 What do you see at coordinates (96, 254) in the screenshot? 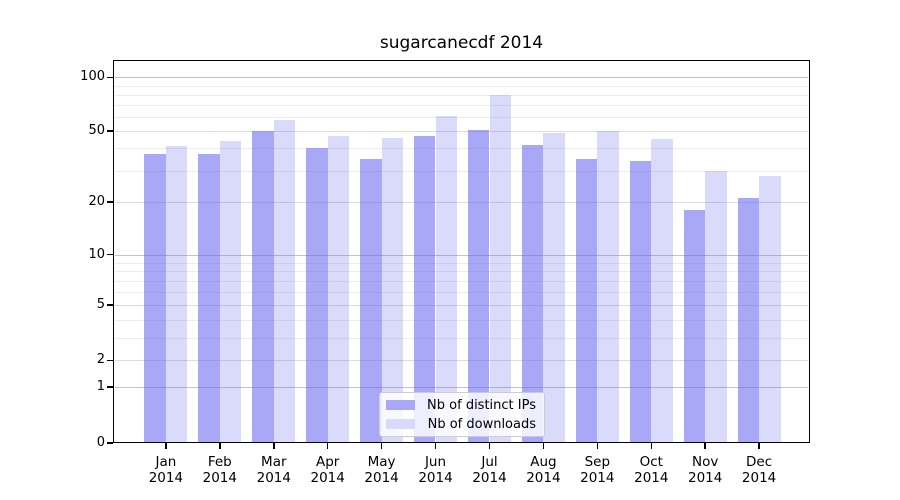
I see `y-tick-label-10: 10` at bounding box center [96, 254].